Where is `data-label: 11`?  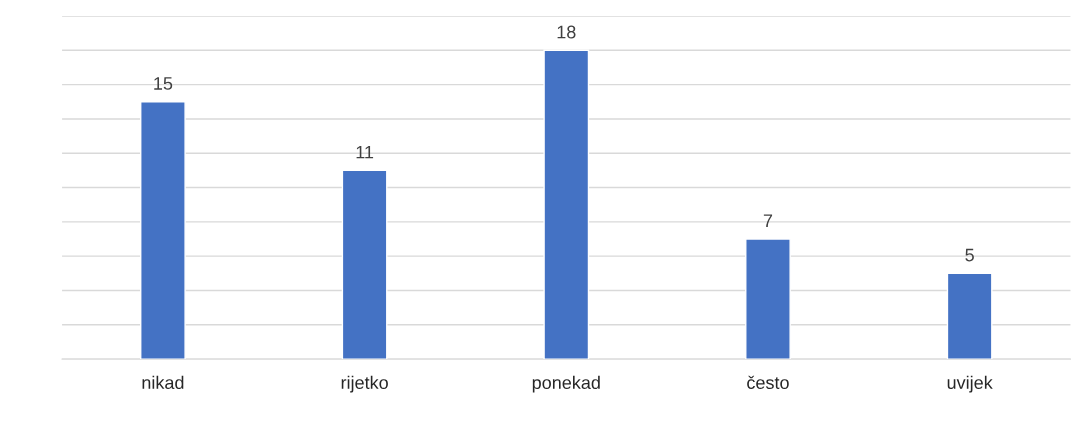 data-label: 11 is located at coordinates (365, 152).